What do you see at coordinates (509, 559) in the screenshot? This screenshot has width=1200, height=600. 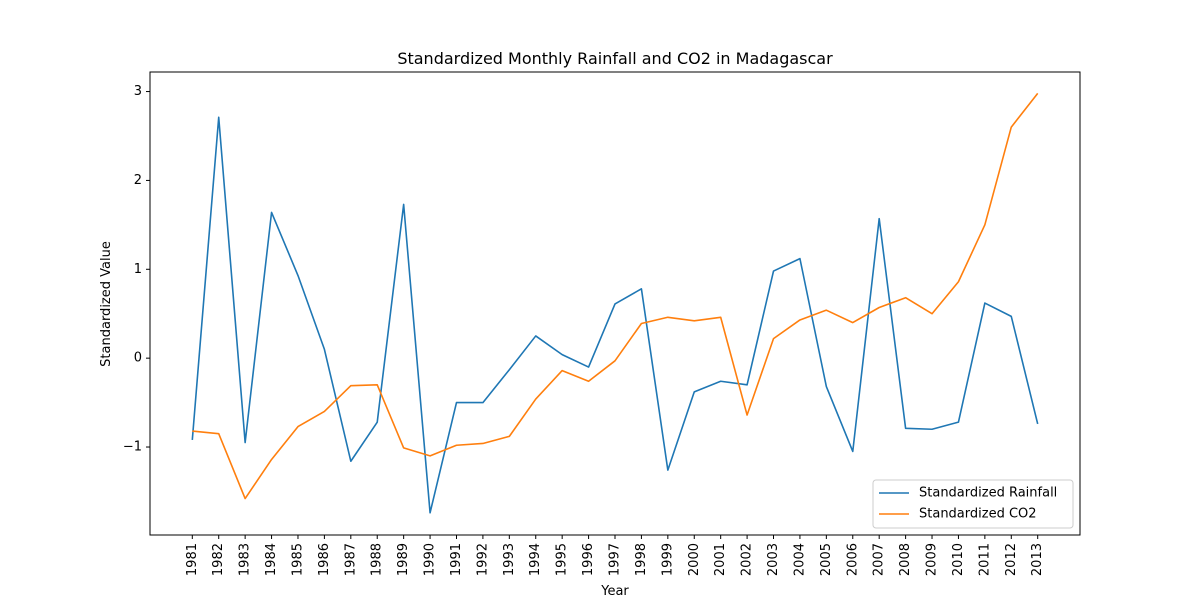 I see `x-tick-label: 1993` at bounding box center [509, 559].